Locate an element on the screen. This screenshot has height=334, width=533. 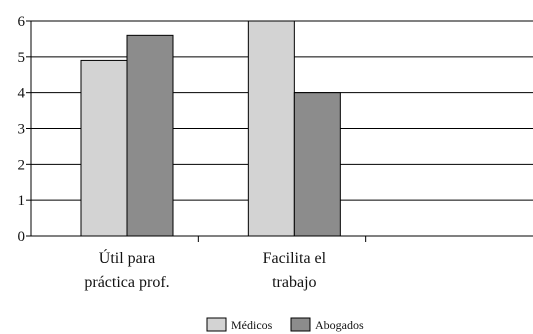
y-tick-label-4: 4 is located at coordinates (22, 94).